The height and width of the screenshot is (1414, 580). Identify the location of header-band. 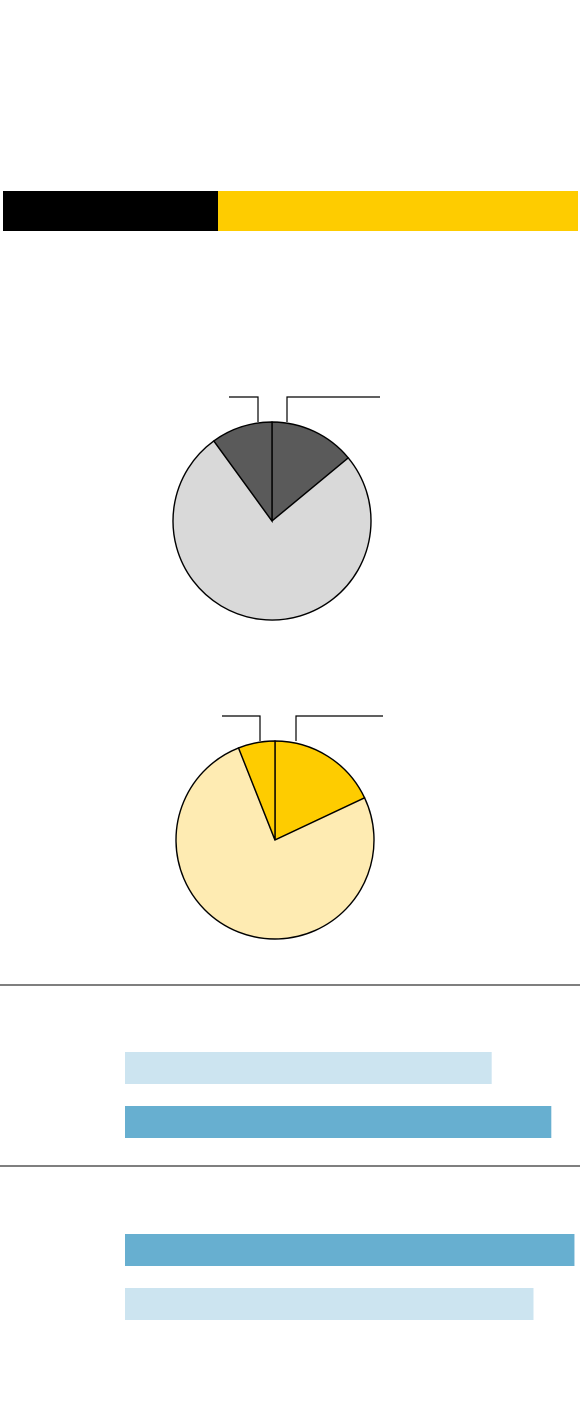
(290, 211).